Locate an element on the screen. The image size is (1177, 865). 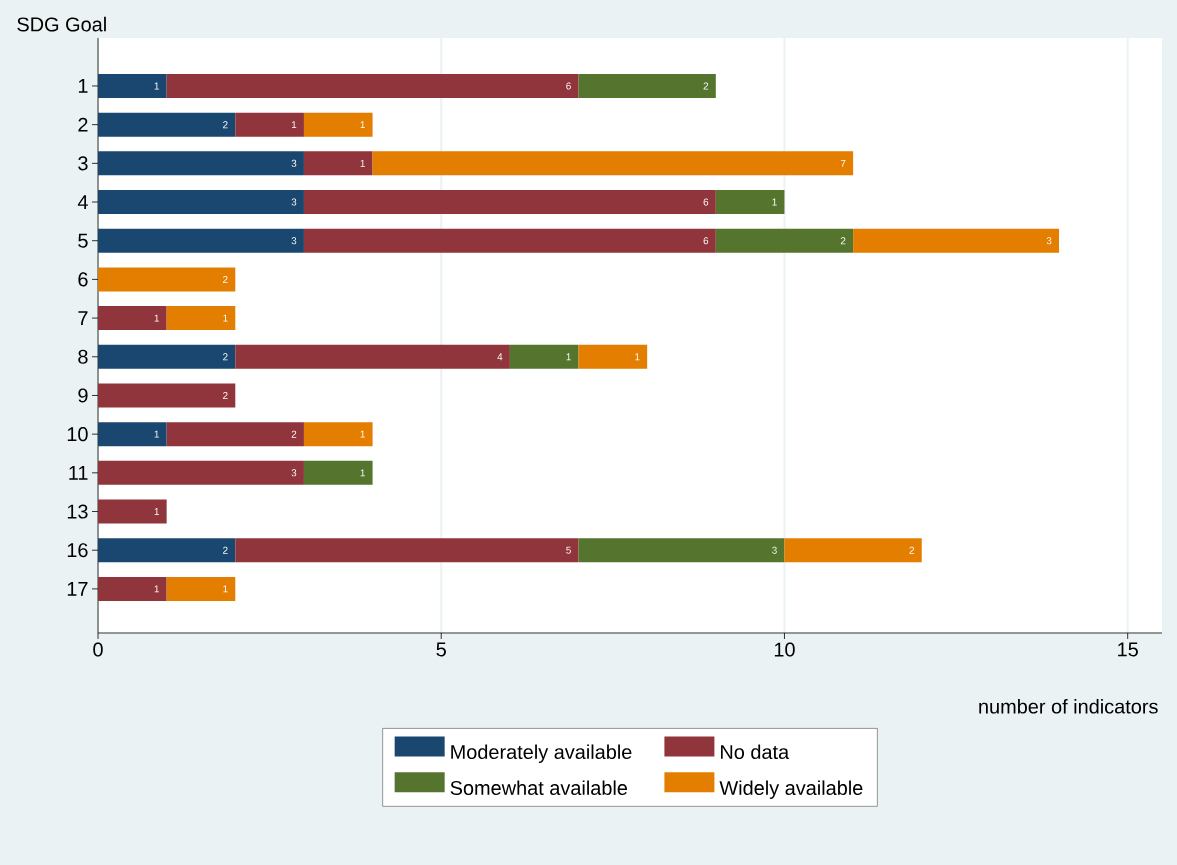
data-label: 7 is located at coordinates (843, 163).